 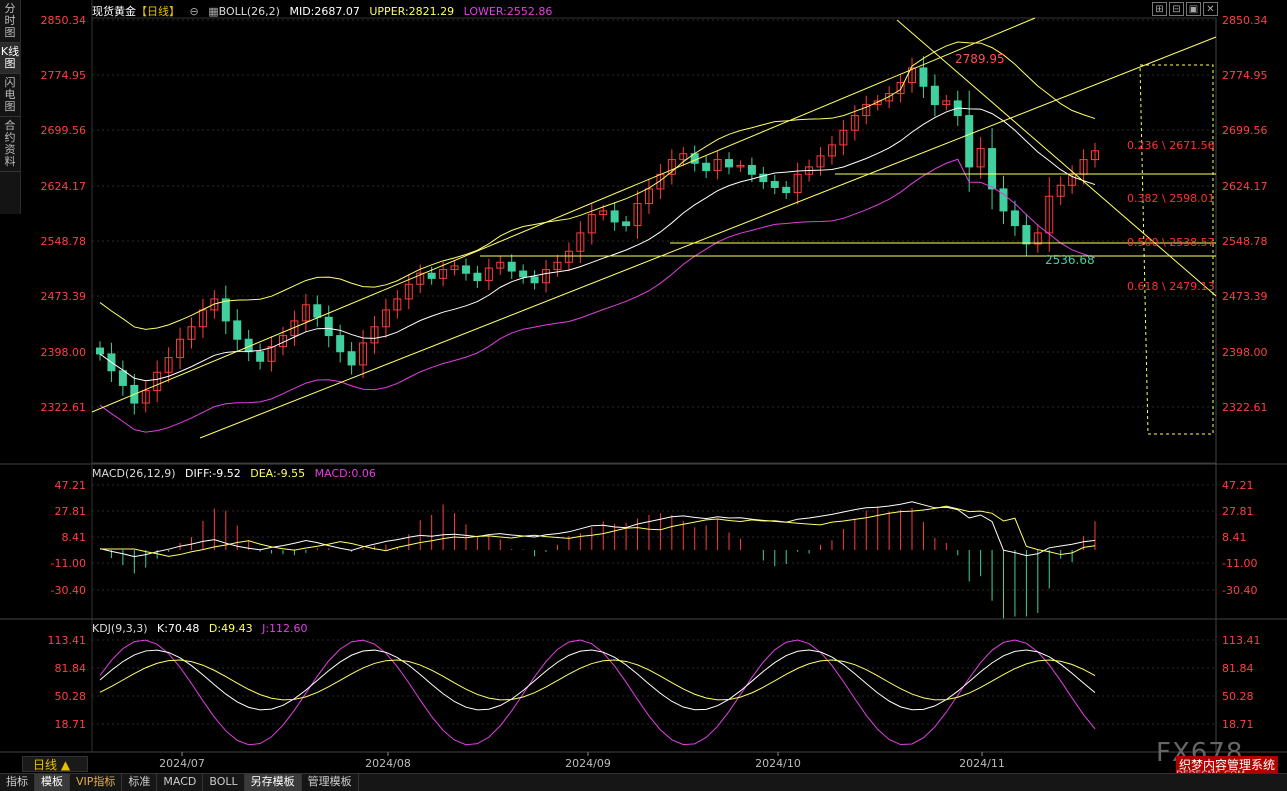 I want to click on low-price-label: 2536.68, so click(x=1070, y=260).